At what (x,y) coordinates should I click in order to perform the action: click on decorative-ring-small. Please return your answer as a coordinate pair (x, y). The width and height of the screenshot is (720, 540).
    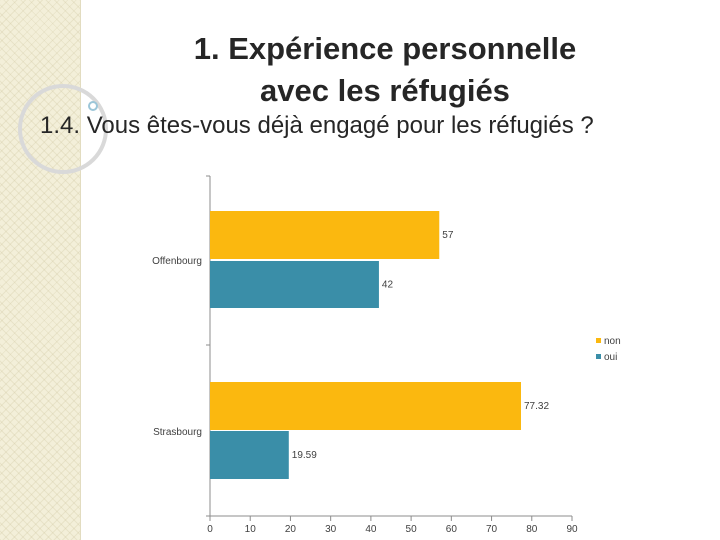
    Looking at the image, I should click on (93, 106).